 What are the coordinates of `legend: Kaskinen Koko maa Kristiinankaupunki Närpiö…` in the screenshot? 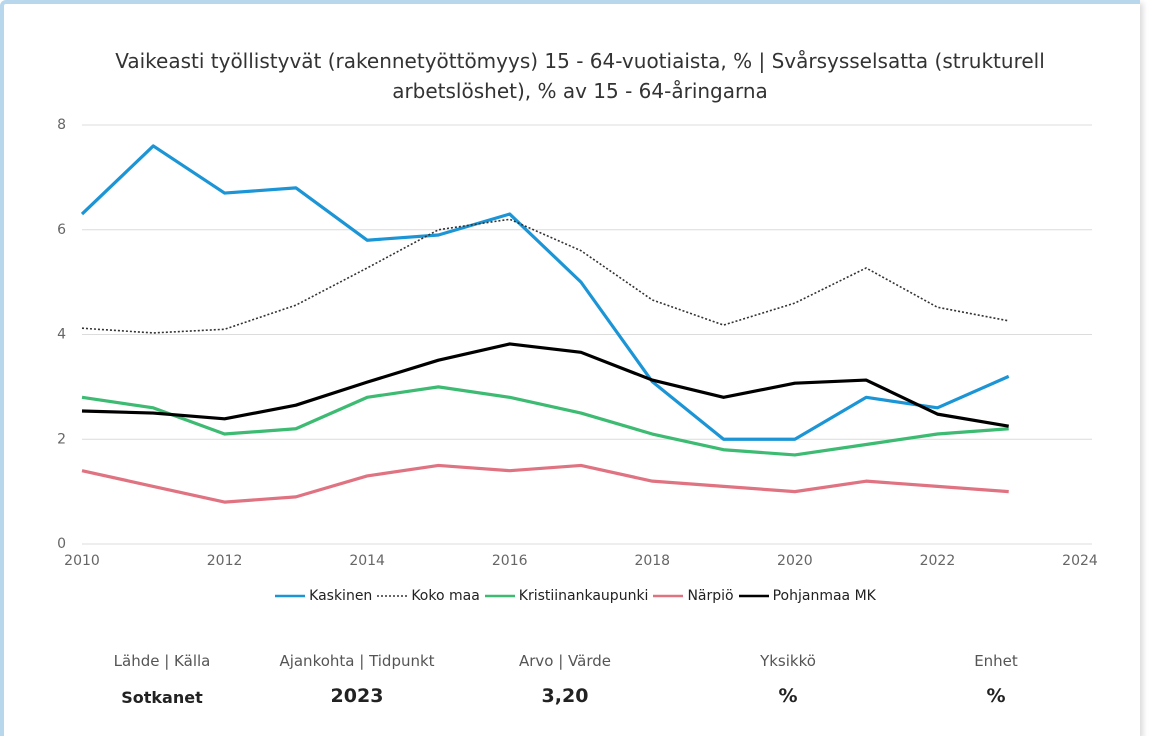 It's located at (575, 596).